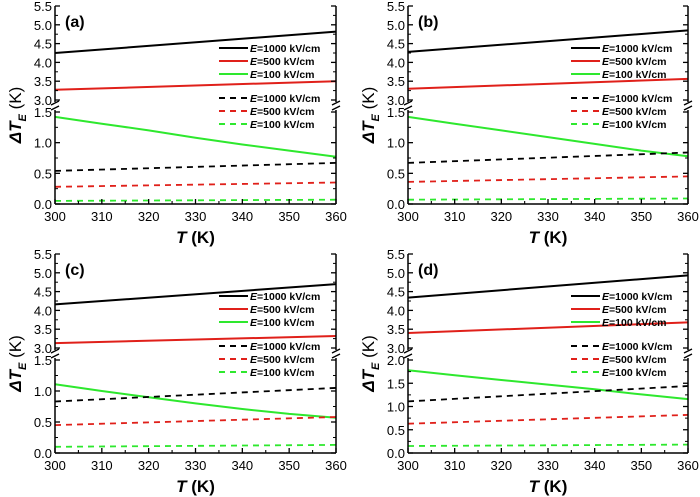  What do you see at coordinates (336, 216) in the screenshot?
I see `x-tick-label: 360` at bounding box center [336, 216].